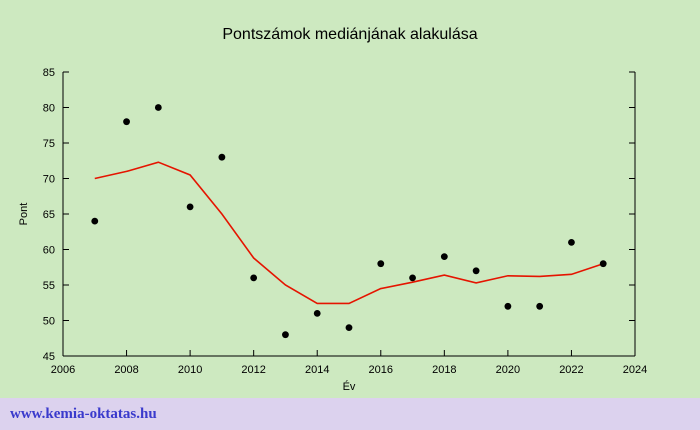 The height and width of the screenshot is (430, 700). Describe the element at coordinates (49, 73) in the screenshot. I see `y-tick-label: 85` at that location.